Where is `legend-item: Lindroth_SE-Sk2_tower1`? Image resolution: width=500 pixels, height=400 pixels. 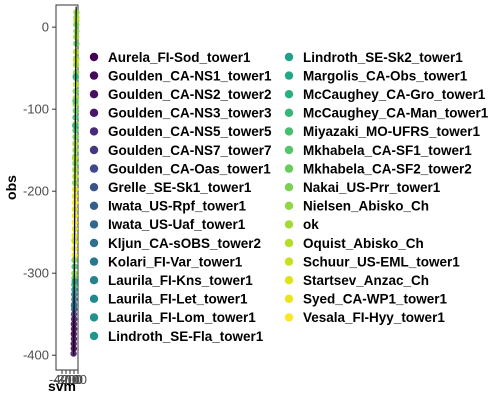
legend-item: Lindroth_SE-Sk2_tower1 is located at coordinates (373, 57).